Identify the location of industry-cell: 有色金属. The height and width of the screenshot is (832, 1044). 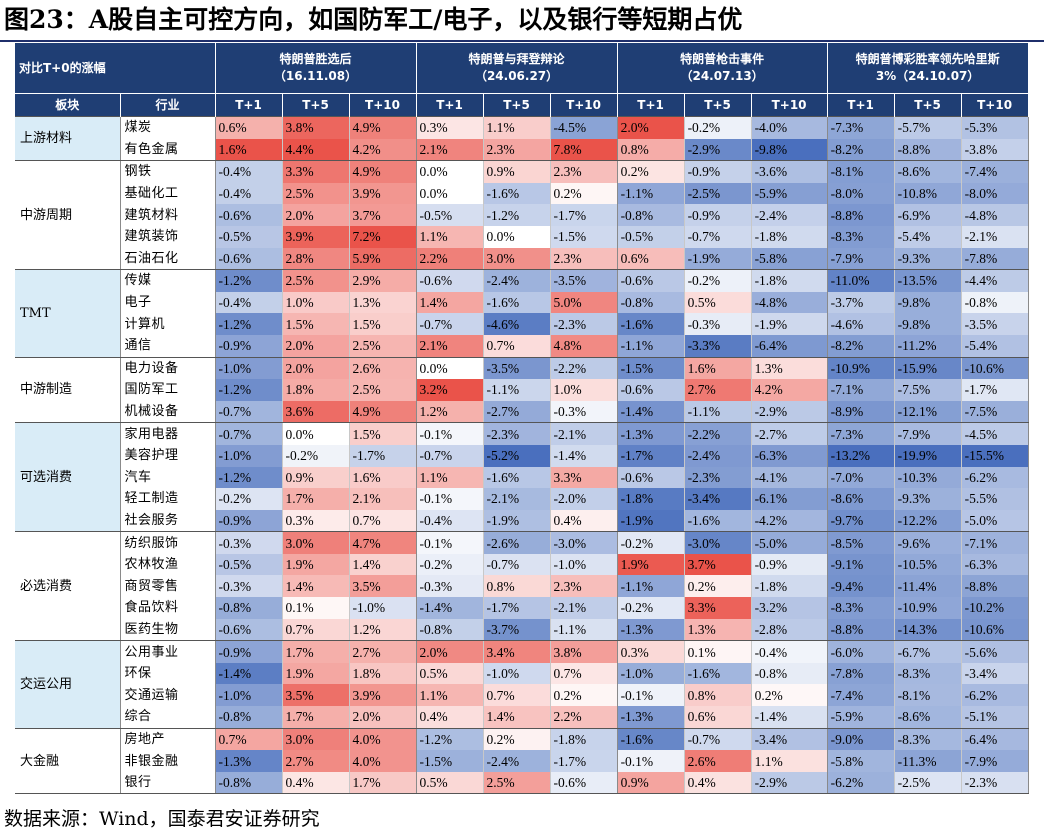
(168, 150).